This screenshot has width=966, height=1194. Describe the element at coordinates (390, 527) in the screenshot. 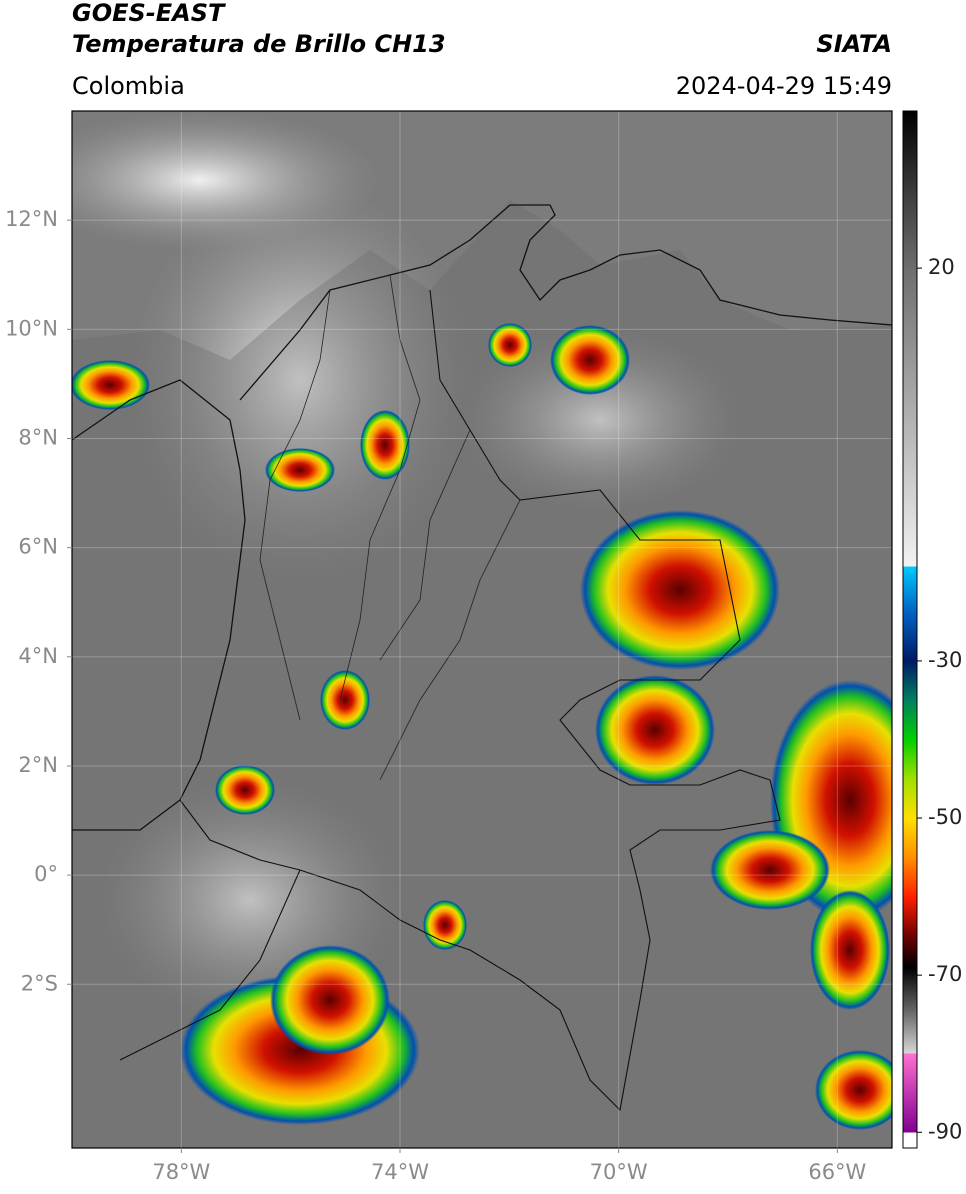

I see `department-border` at that location.